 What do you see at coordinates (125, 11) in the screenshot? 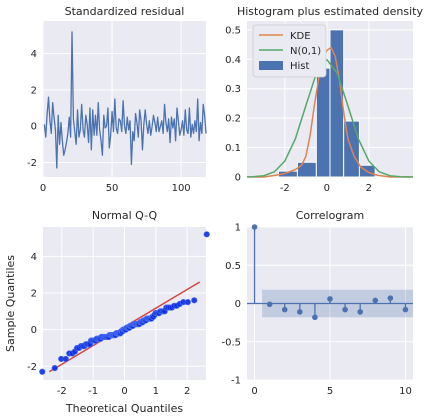
I see `chart-title: Standardized residual` at bounding box center [125, 11].